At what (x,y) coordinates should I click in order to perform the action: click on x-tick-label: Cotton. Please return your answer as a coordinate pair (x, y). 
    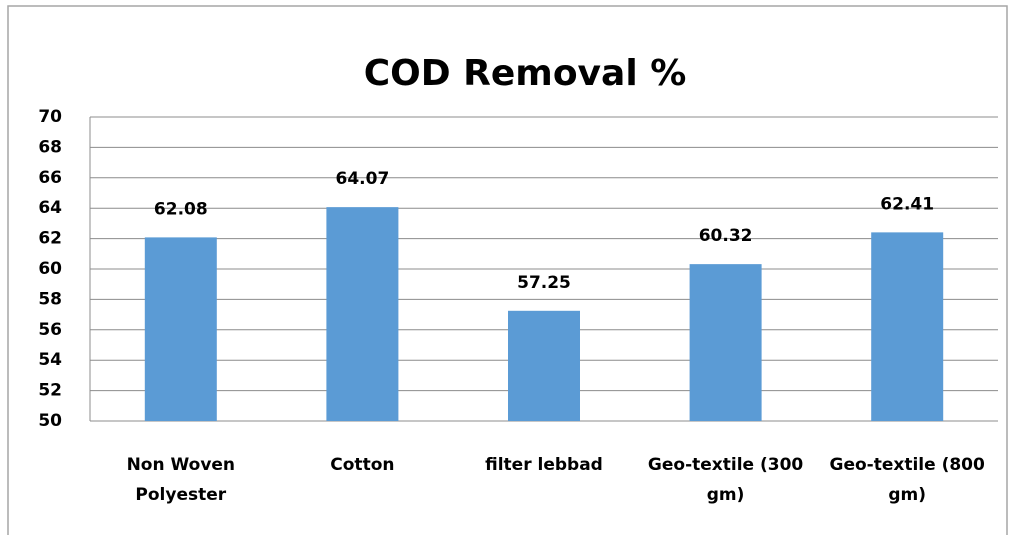
    Looking at the image, I should click on (362, 465).